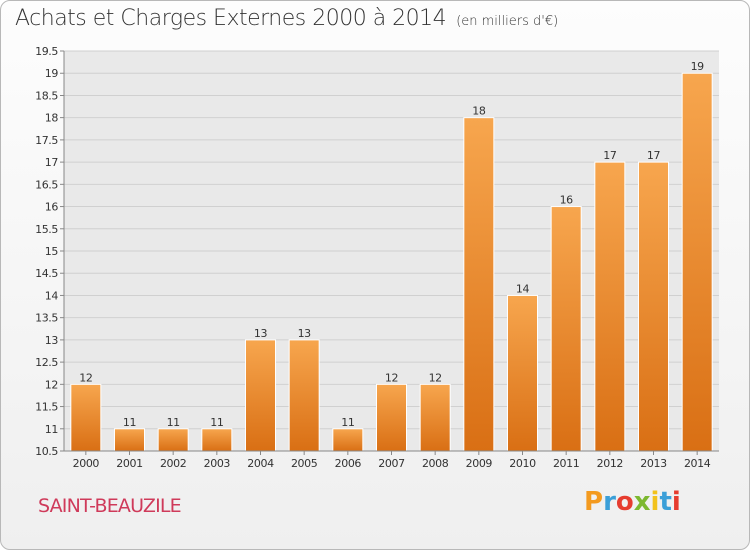 This screenshot has height=550, width=750. I want to click on y-tick-label: 17.5, so click(46, 140).